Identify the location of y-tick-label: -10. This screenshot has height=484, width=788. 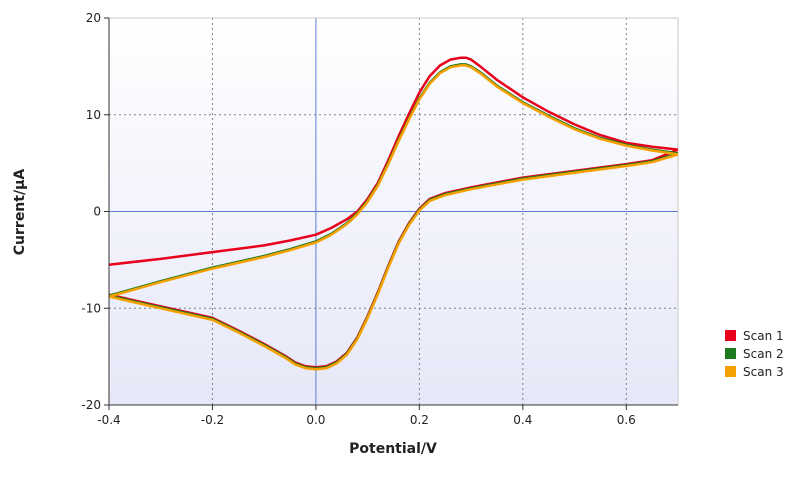
(91, 308).